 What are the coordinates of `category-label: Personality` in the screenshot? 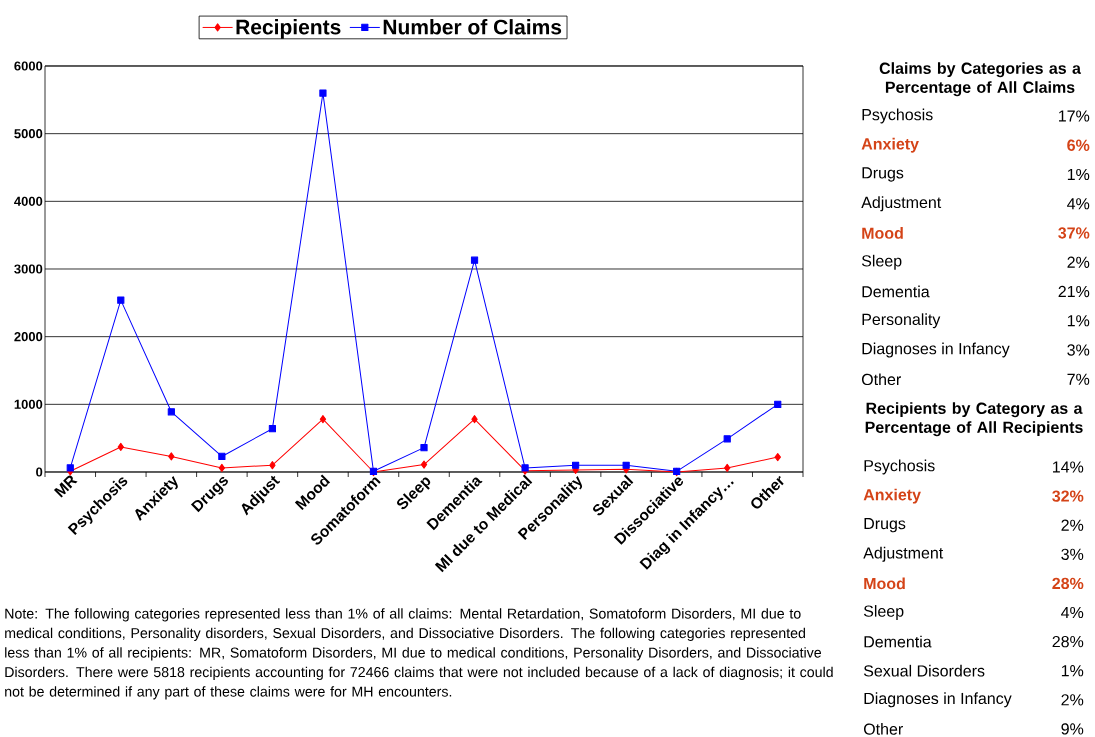 It's located at (901, 321).